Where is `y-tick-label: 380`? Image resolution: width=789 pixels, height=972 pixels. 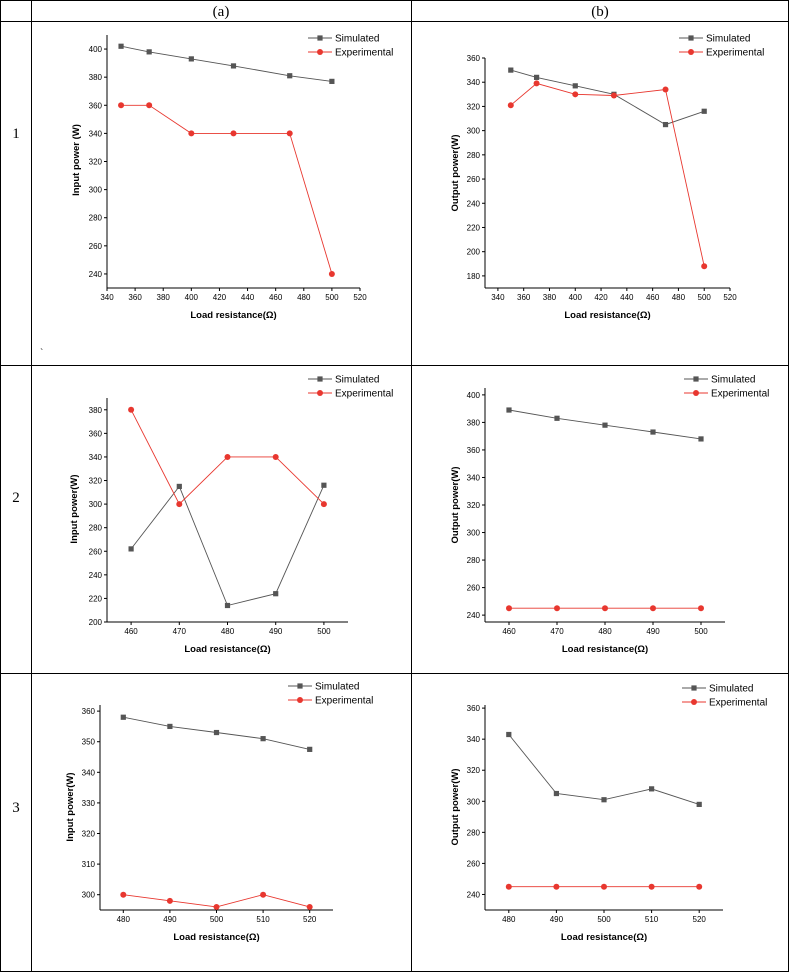
y-tick-label: 380 is located at coordinates (474, 422).